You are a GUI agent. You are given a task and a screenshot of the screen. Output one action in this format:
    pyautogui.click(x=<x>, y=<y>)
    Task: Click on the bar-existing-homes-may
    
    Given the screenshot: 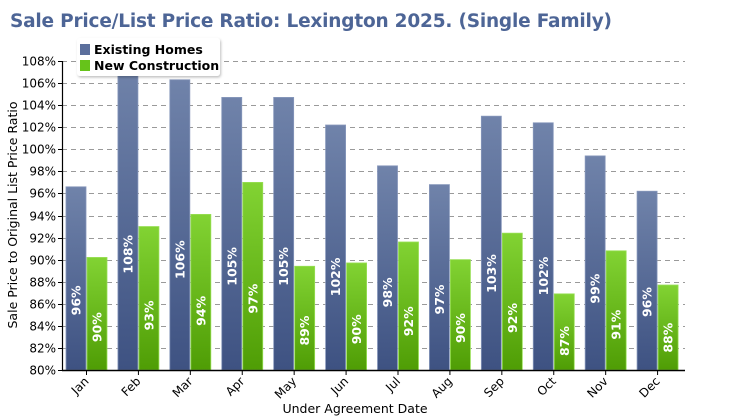 What is the action you would take?
    pyautogui.click(x=284, y=234)
    